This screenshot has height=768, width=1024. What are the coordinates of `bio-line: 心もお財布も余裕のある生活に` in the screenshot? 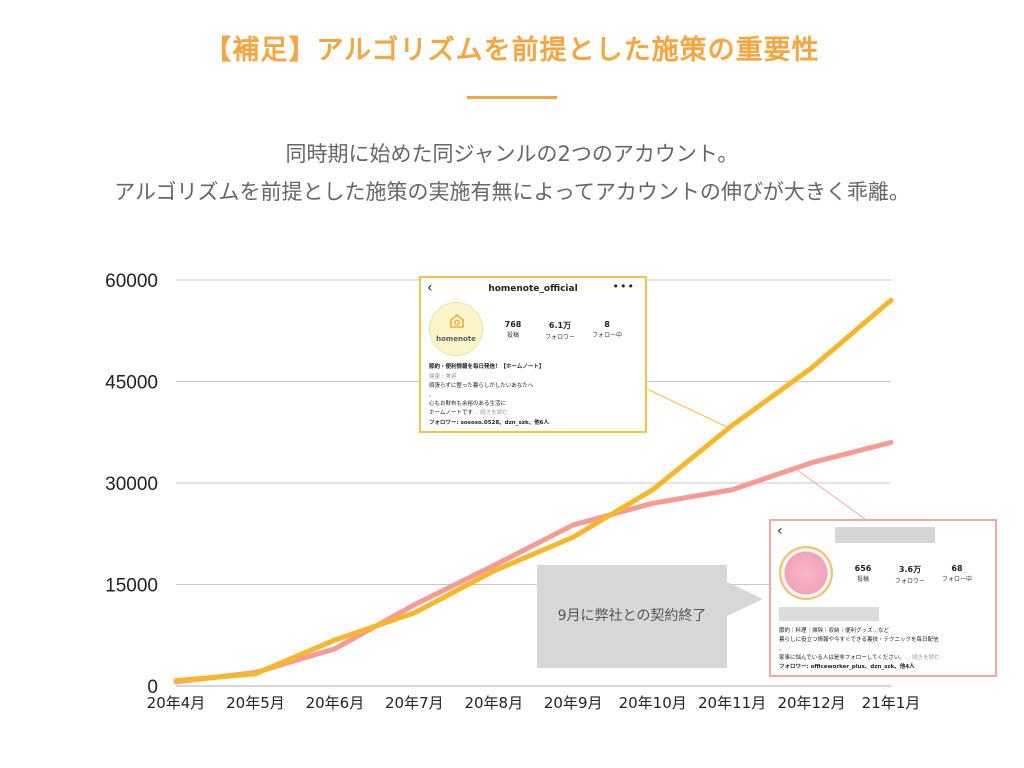 It's located at (468, 404).